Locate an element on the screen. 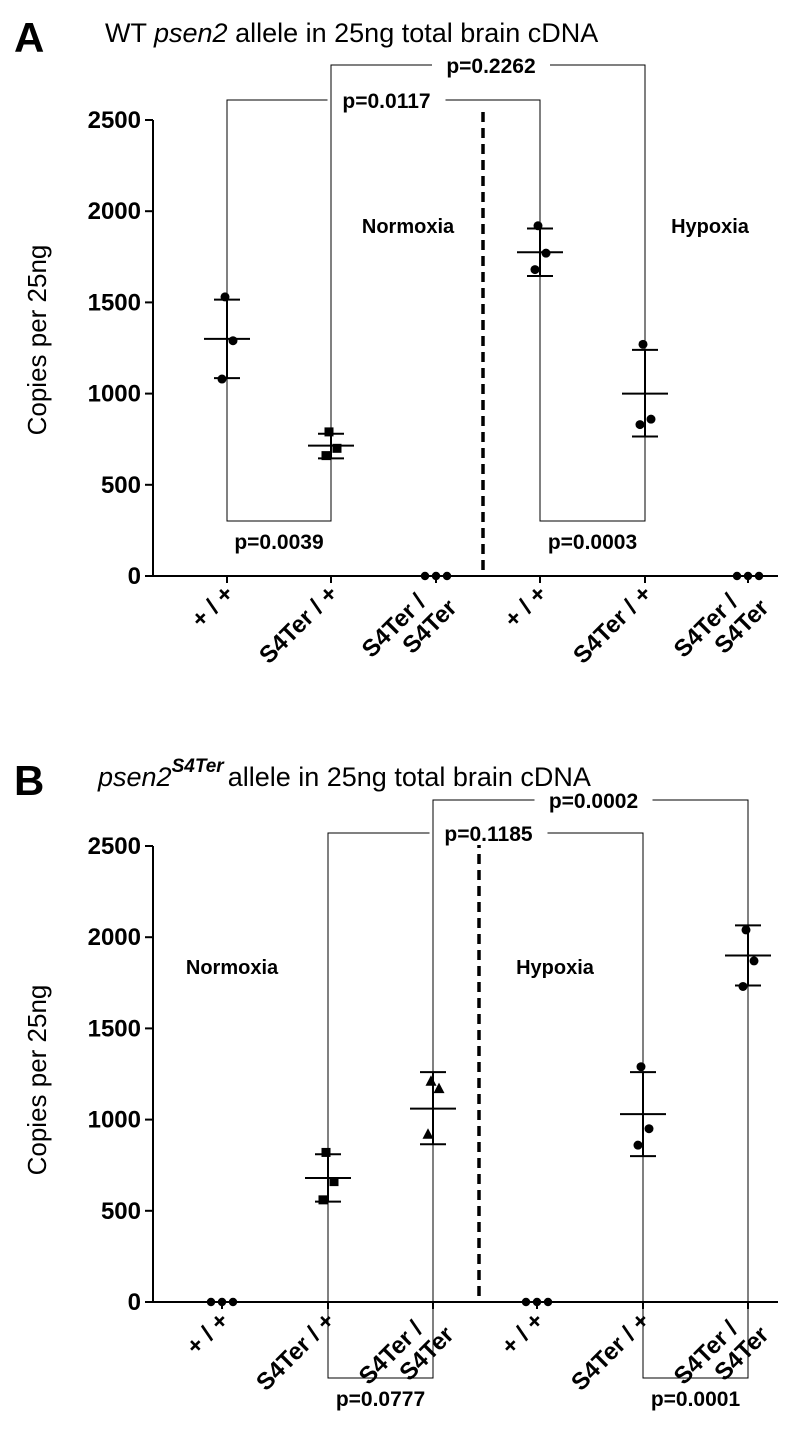  panel-b-condition-label: Hypoxia is located at coordinates (555, 968).